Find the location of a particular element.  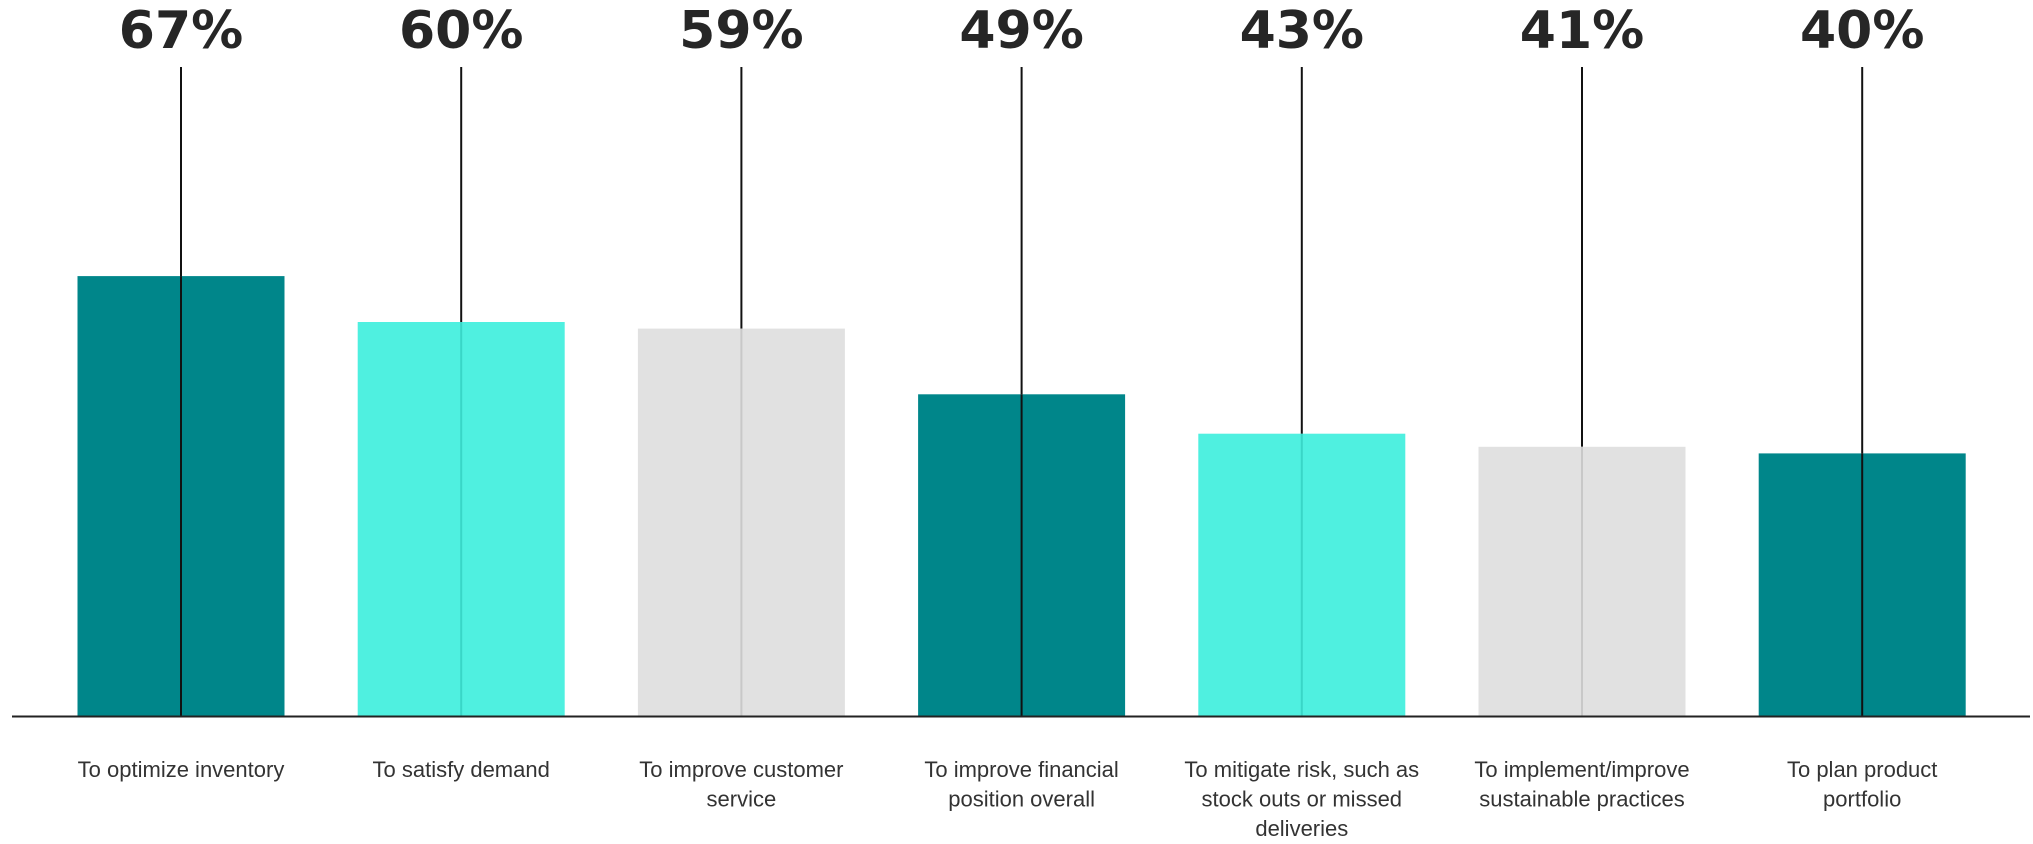

value-label-5: 43% is located at coordinates (1302, 31).